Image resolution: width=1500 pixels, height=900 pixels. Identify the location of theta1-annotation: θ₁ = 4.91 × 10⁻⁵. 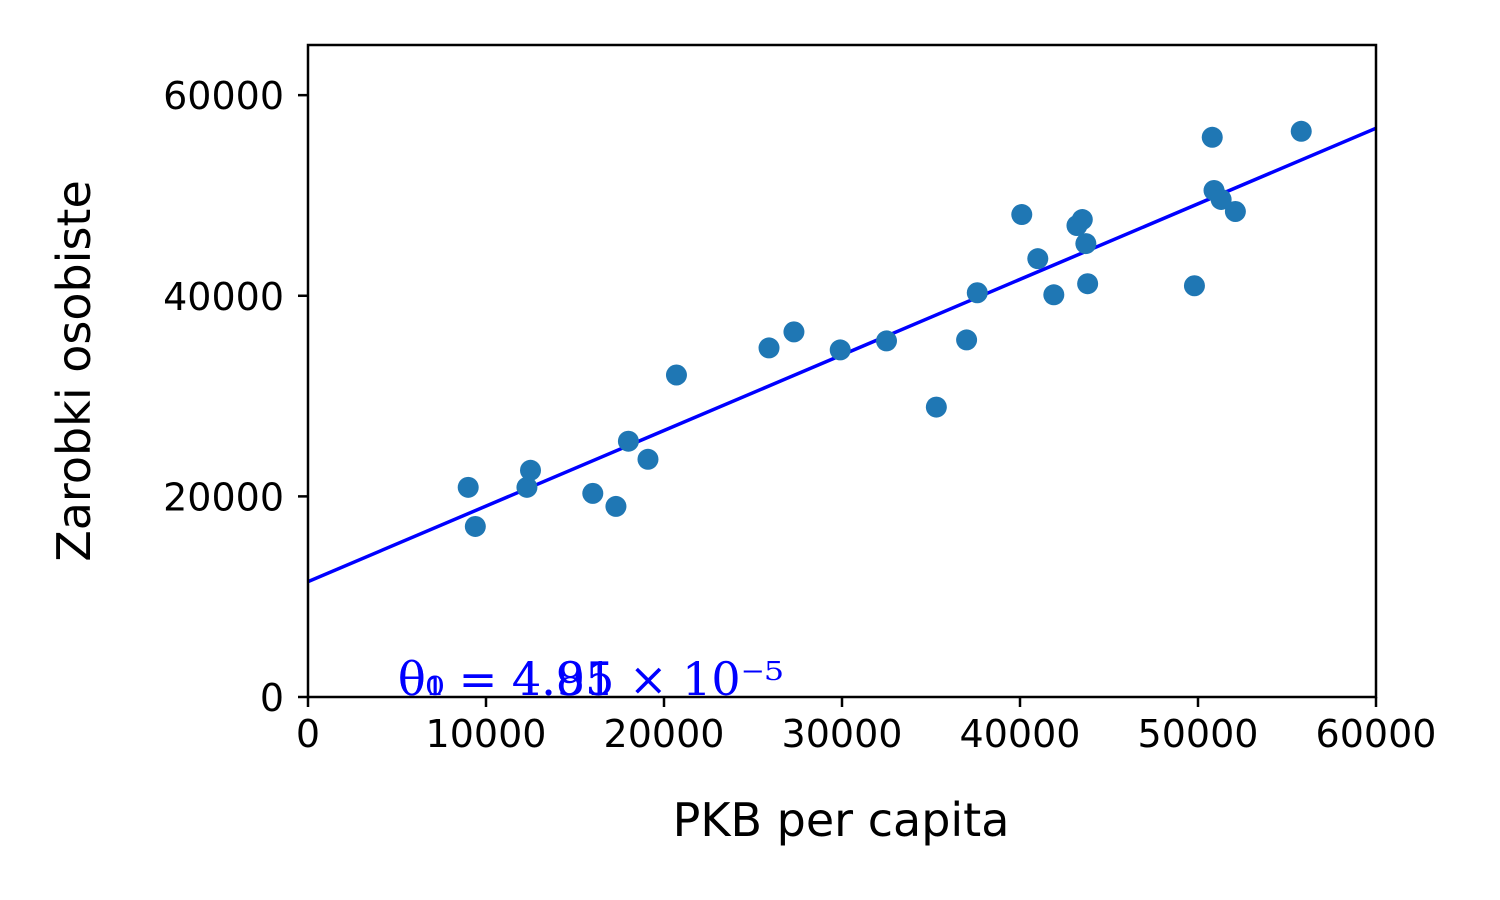
(590, 679).